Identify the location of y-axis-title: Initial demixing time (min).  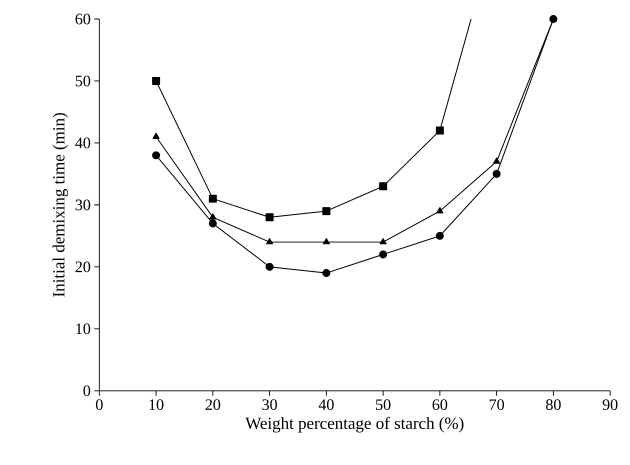
(60, 205).